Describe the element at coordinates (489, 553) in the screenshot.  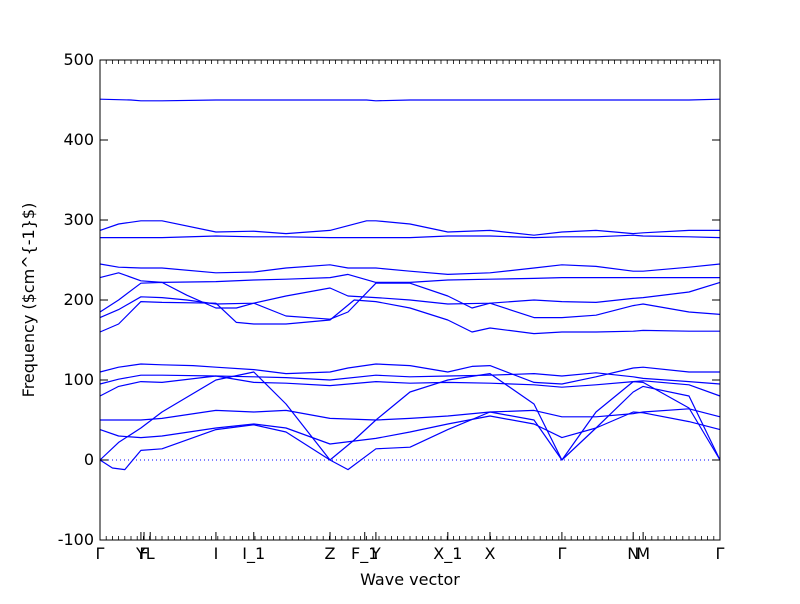
I see `x-tick-label: X` at that location.